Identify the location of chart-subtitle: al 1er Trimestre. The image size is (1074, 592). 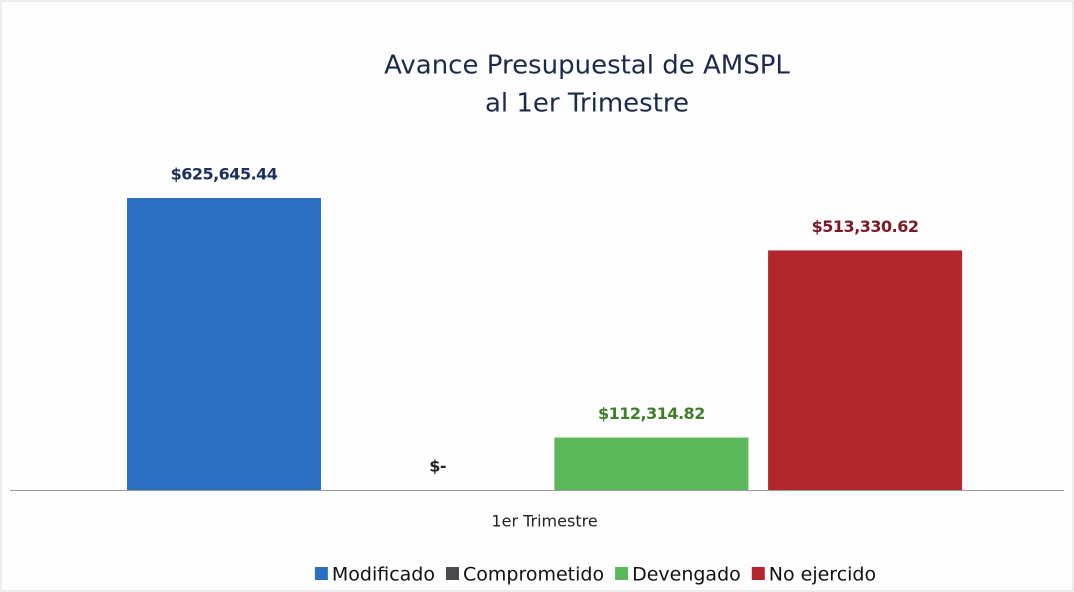
(587, 104).